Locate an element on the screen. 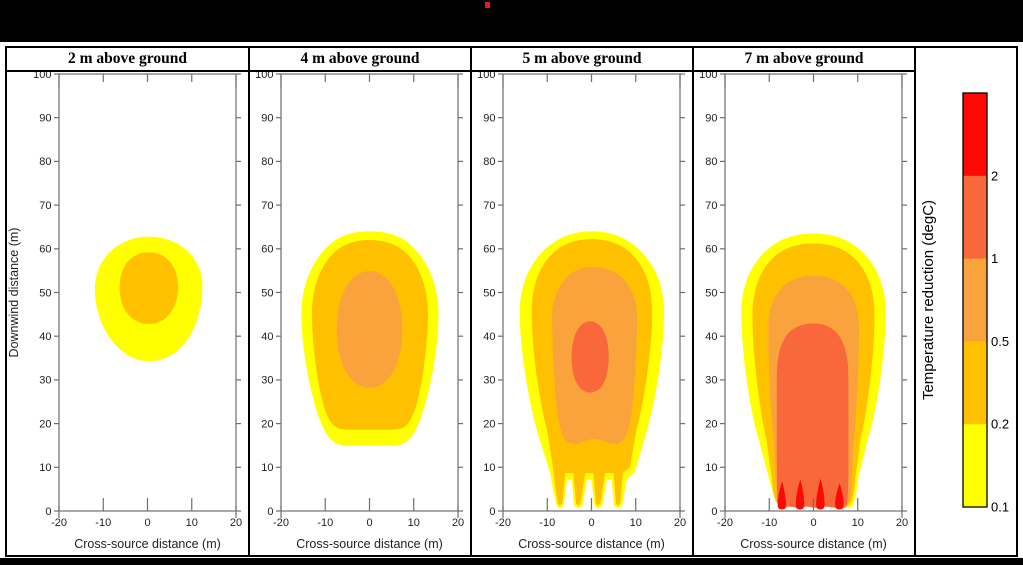  colorbar-tick-label: 0.5 is located at coordinates (1000, 341).